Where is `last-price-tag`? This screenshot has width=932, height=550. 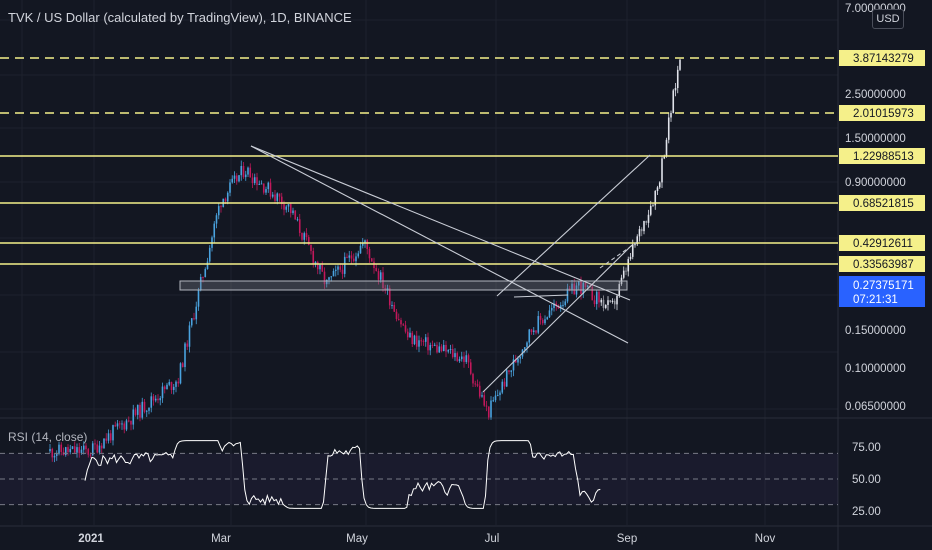 last-price-tag is located at coordinates (882, 291).